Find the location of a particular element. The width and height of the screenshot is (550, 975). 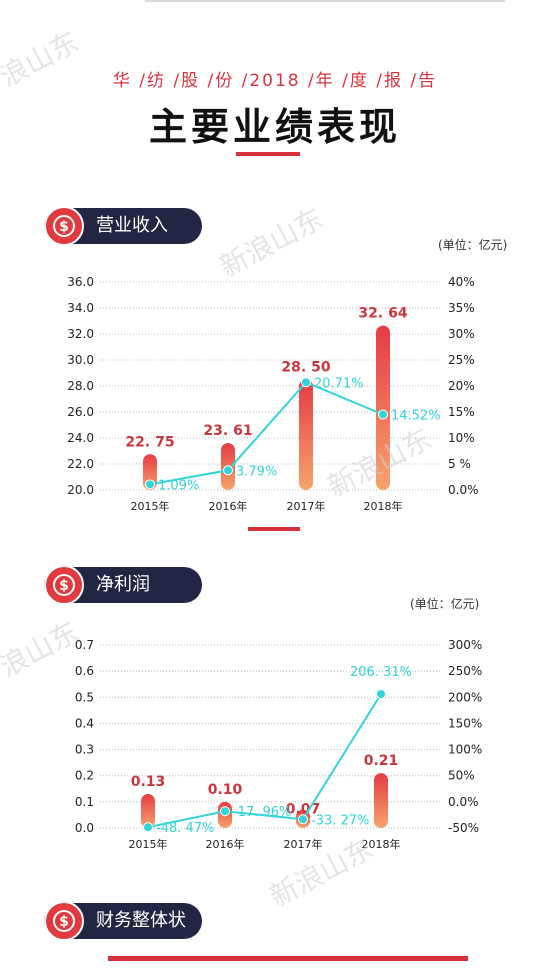

y2-tick-label: 20% is located at coordinates (461, 386).